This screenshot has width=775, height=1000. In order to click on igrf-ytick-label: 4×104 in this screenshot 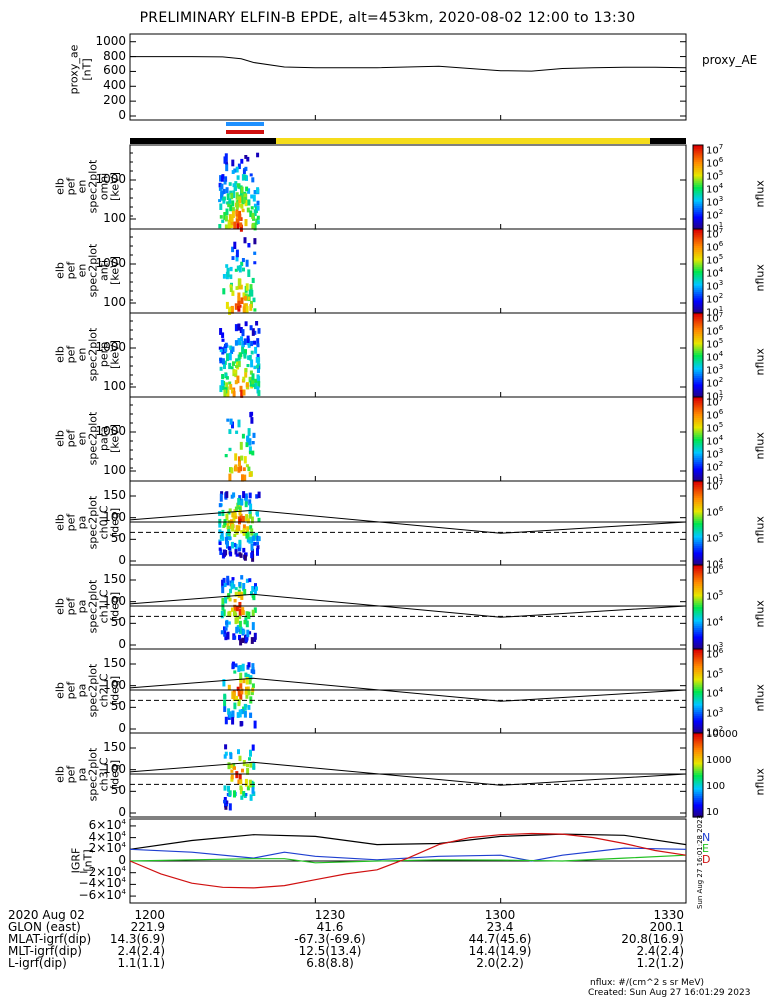, I will do `click(107, 836)`.